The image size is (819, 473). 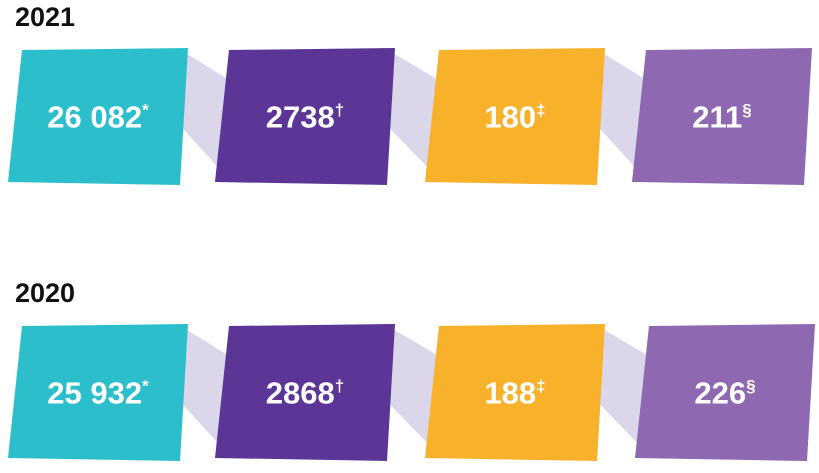 I want to click on stat-value: 226§, so click(x=724, y=393).